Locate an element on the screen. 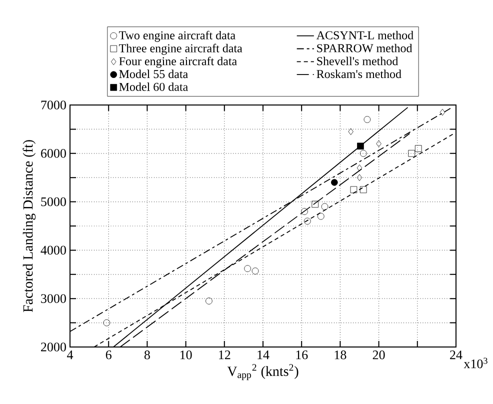  y-tick-label: 5000 is located at coordinates (53, 201).